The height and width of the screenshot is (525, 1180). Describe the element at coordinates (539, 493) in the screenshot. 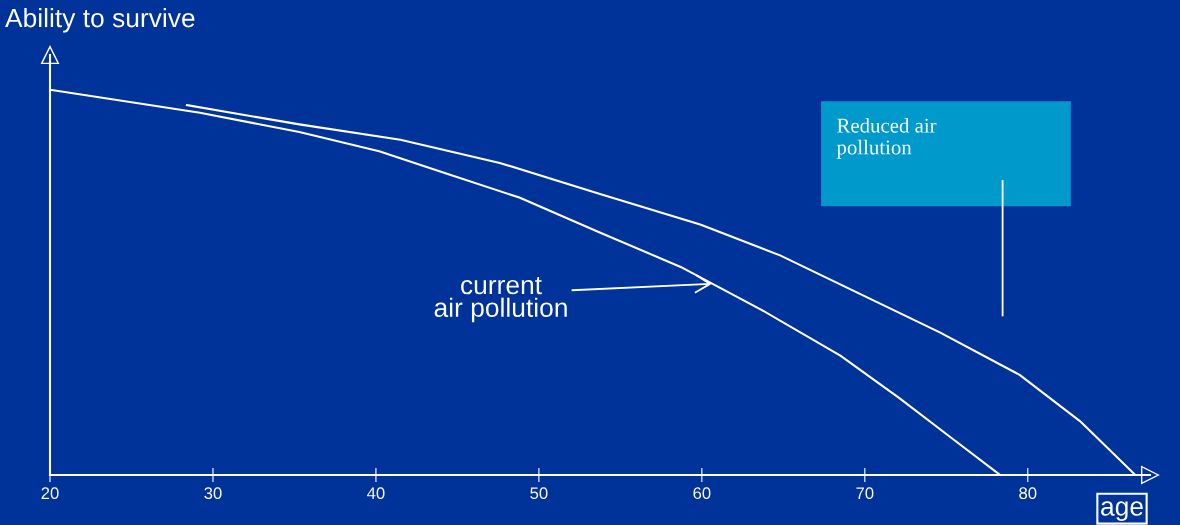

I see `x-tick-label: 50` at that location.